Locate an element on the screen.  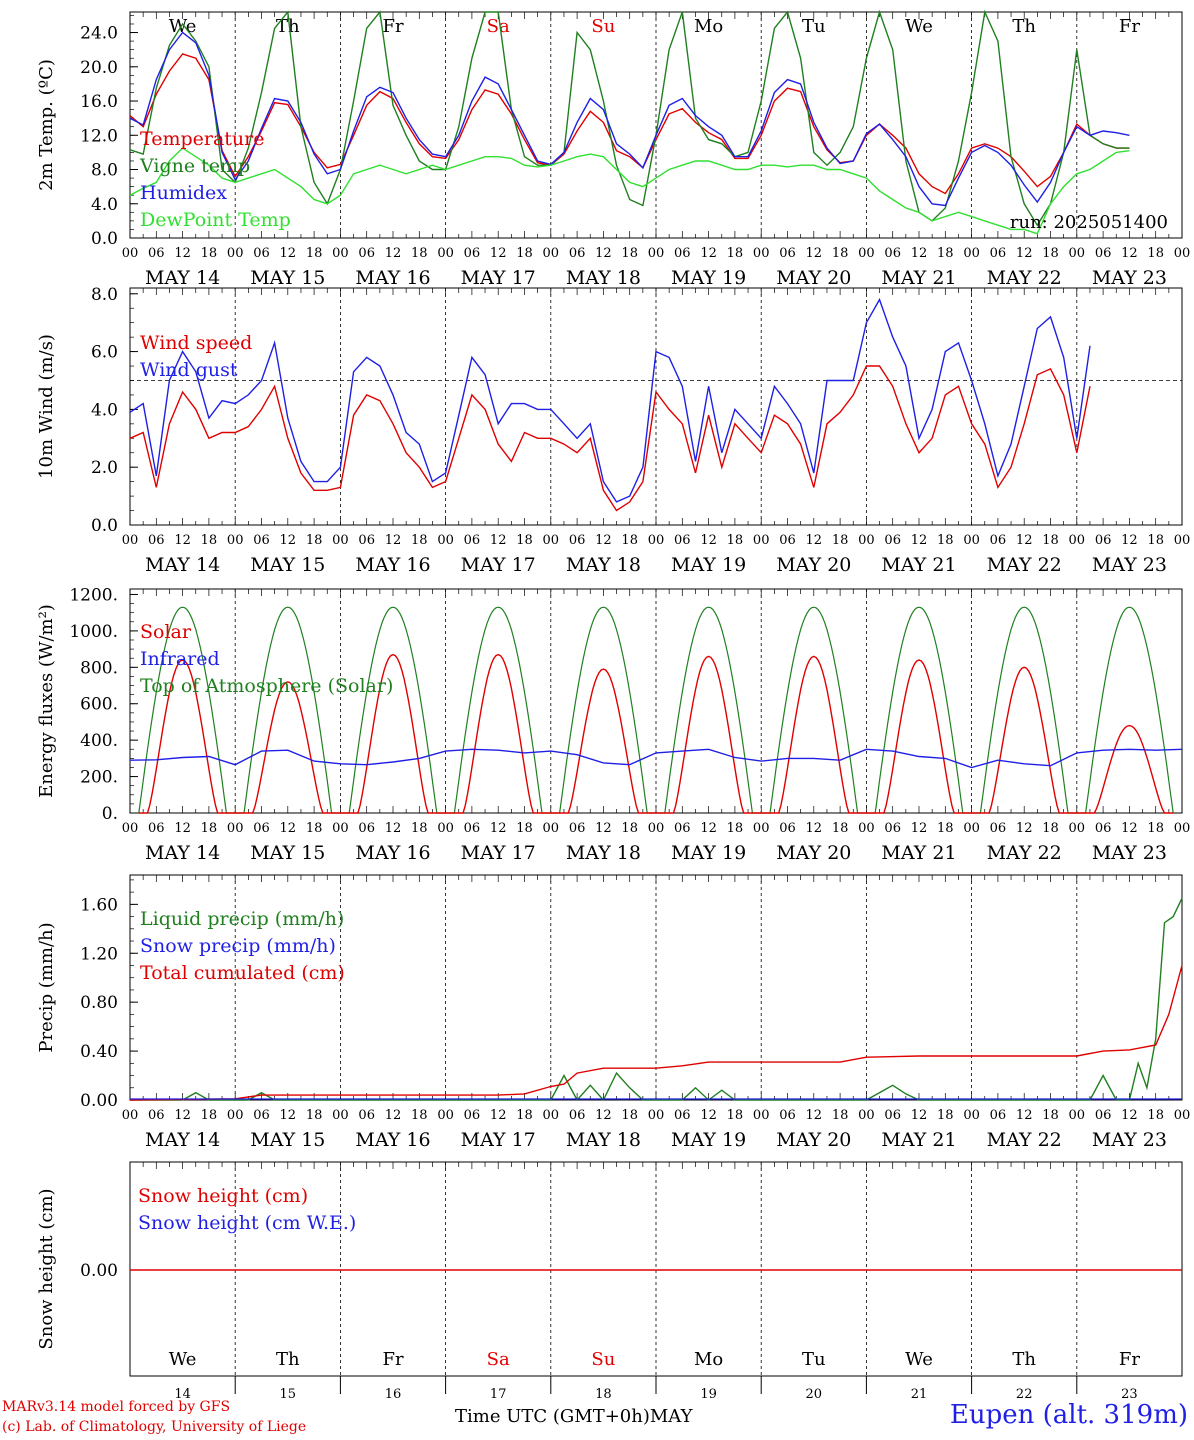
y-tick-label: 200. is located at coordinates (99, 778).